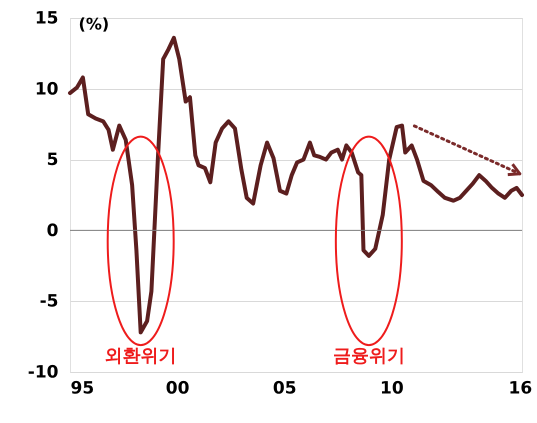  What do you see at coordinates (46, 18) in the screenshot?
I see `y-tick-label: 15` at bounding box center [46, 18].